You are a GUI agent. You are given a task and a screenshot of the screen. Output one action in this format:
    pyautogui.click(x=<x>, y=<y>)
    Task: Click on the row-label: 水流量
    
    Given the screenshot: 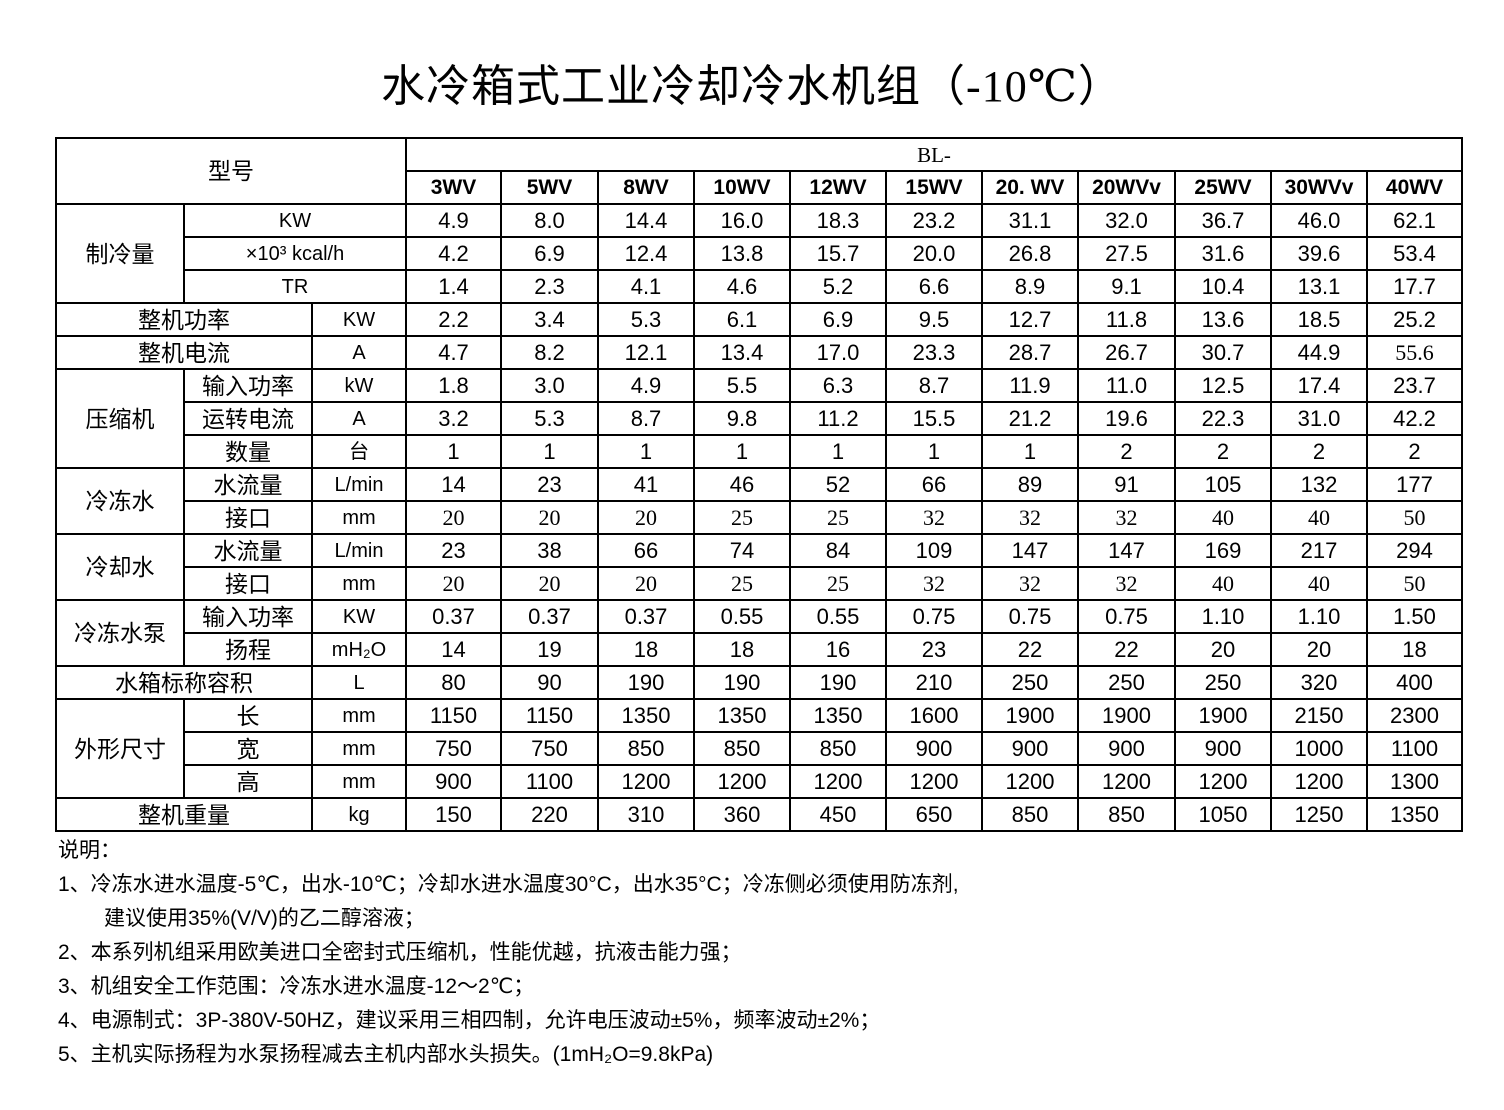 What is the action you would take?
    pyautogui.click(x=248, y=550)
    